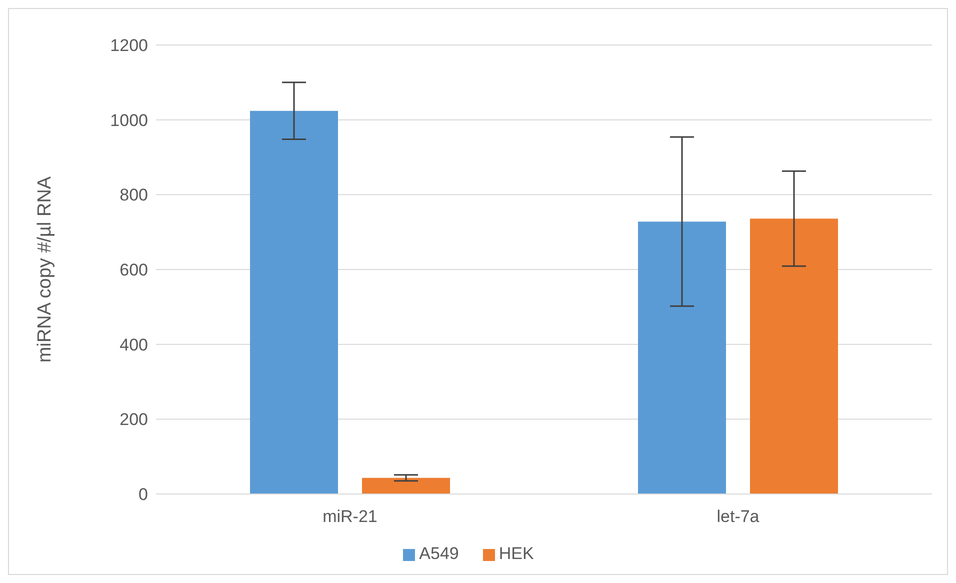 Image resolution: width=956 pixels, height=583 pixels. What do you see at coordinates (134, 195) in the screenshot?
I see `y-tick-label: 800` at bounding box center [134, 195].